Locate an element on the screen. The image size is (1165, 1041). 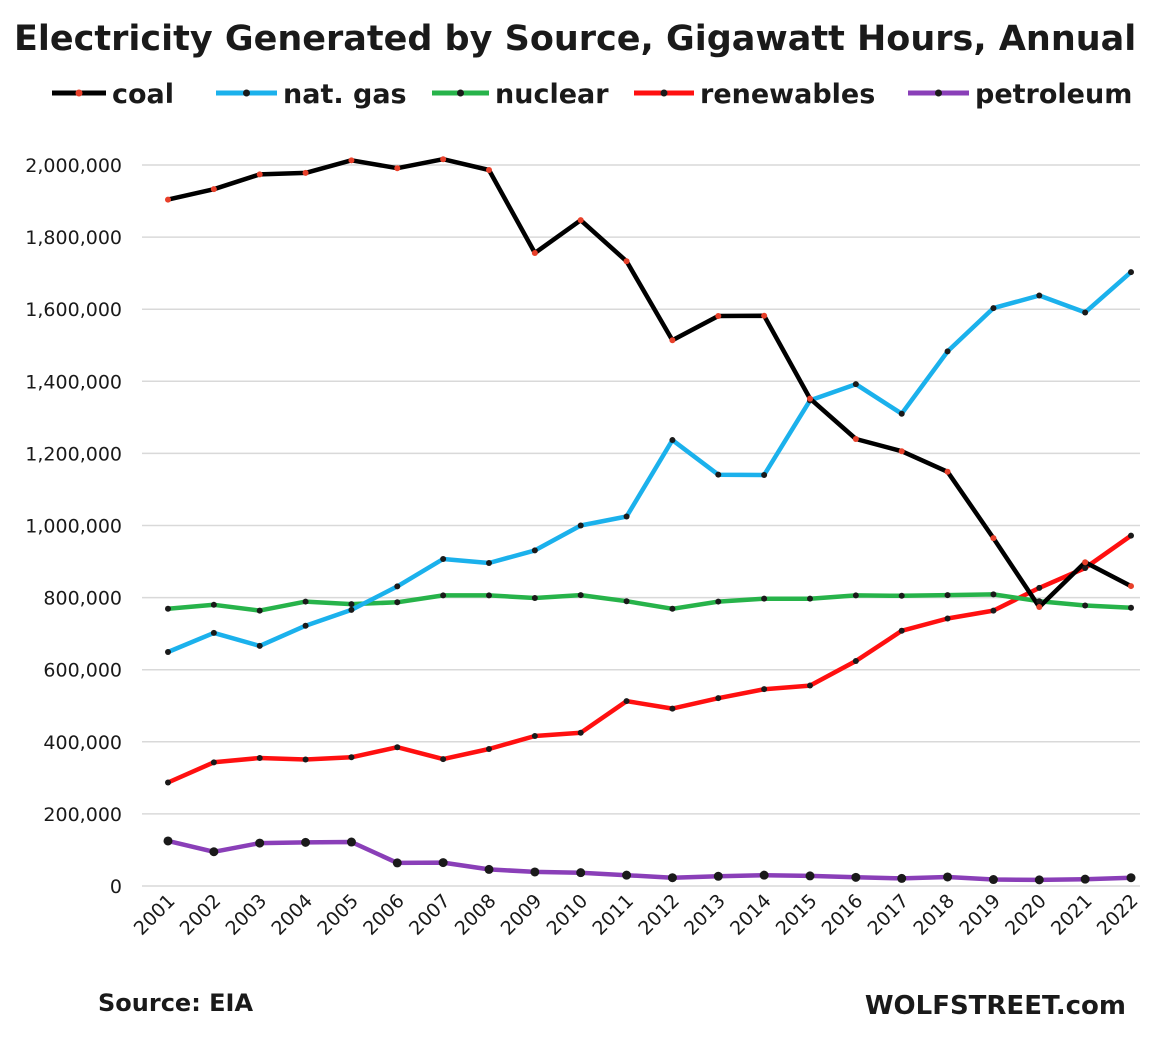
y-tick-label: 2,000,000 is located at coordinates (73, 166).